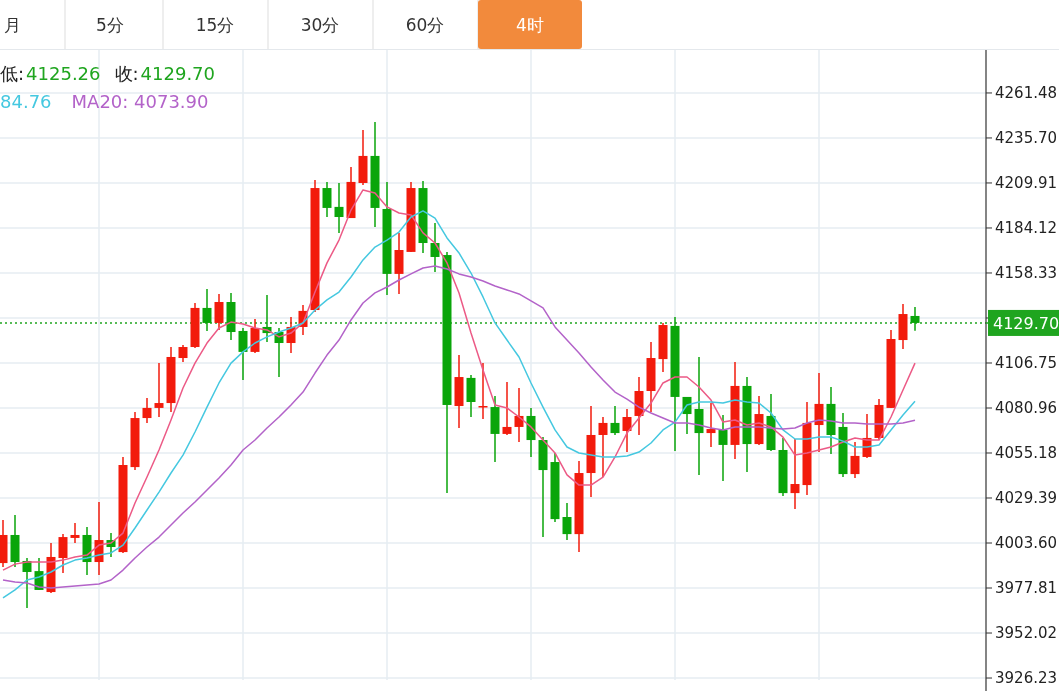 The width and height of the screenshot is (1059, 691). Describe the element at coordinates (126, 73) in the screenshot. I see `text: 收:` at that location.